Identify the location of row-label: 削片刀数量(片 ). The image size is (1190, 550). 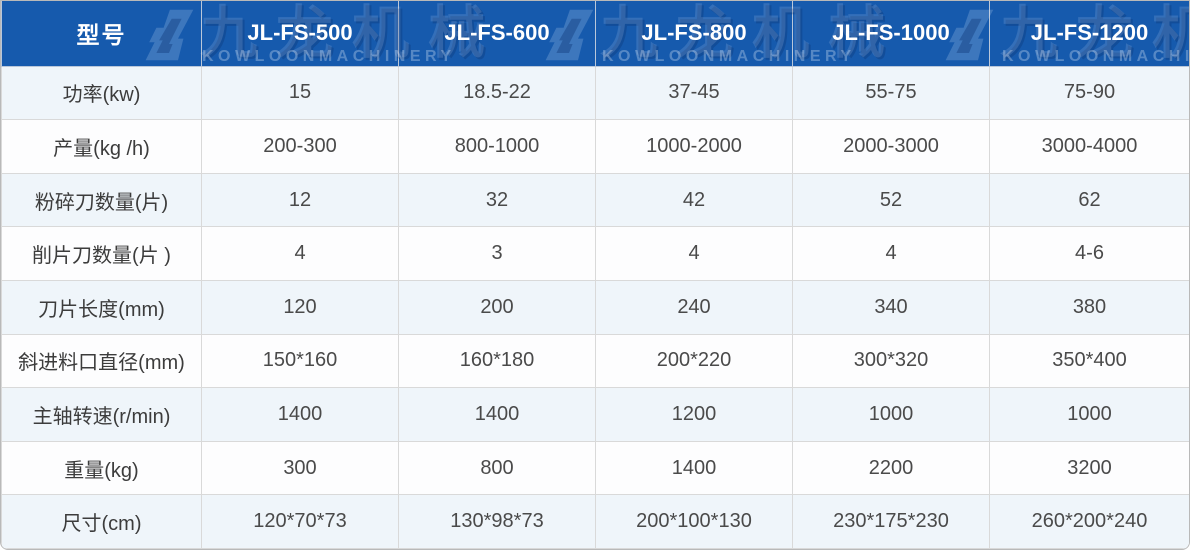
(101, 253).